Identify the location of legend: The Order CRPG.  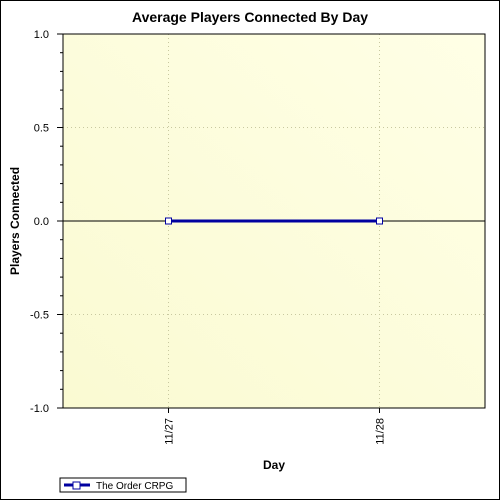
(123, 485).